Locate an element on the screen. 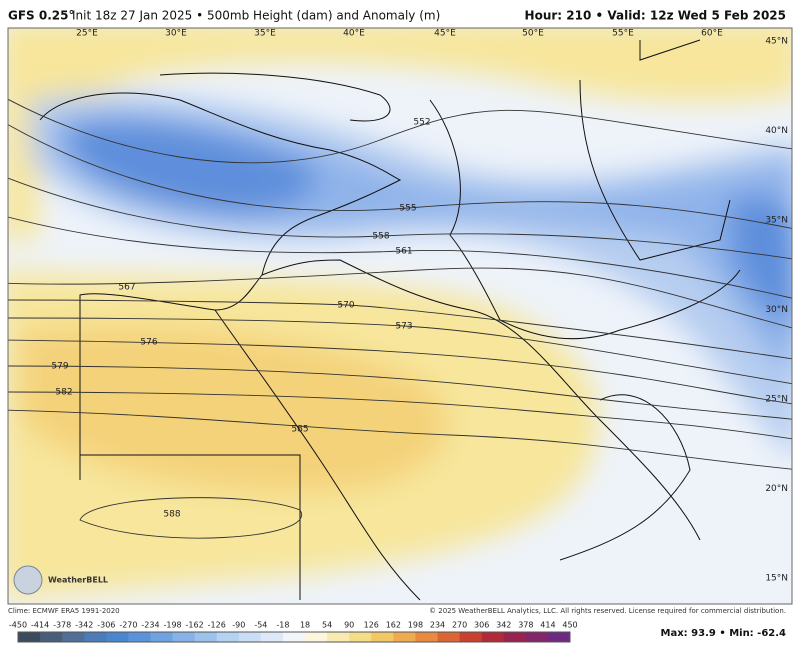  latitude-label: 20°N is located at coordinates (776, 489).